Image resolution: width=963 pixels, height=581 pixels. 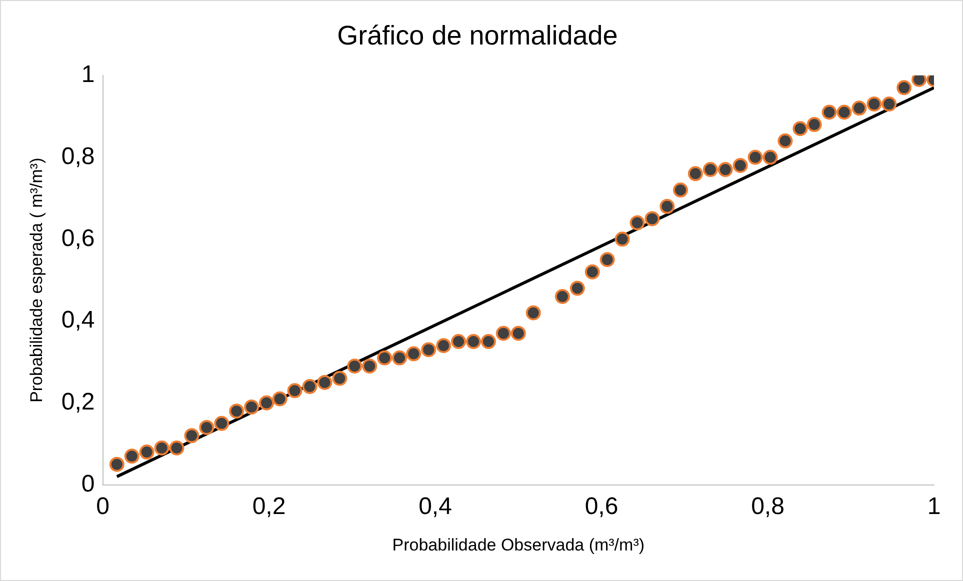 What do you see at coordinates (78, 156) in the screenshot?
I see `y-tick-label: 0,8` at bounding box center [78, 156].